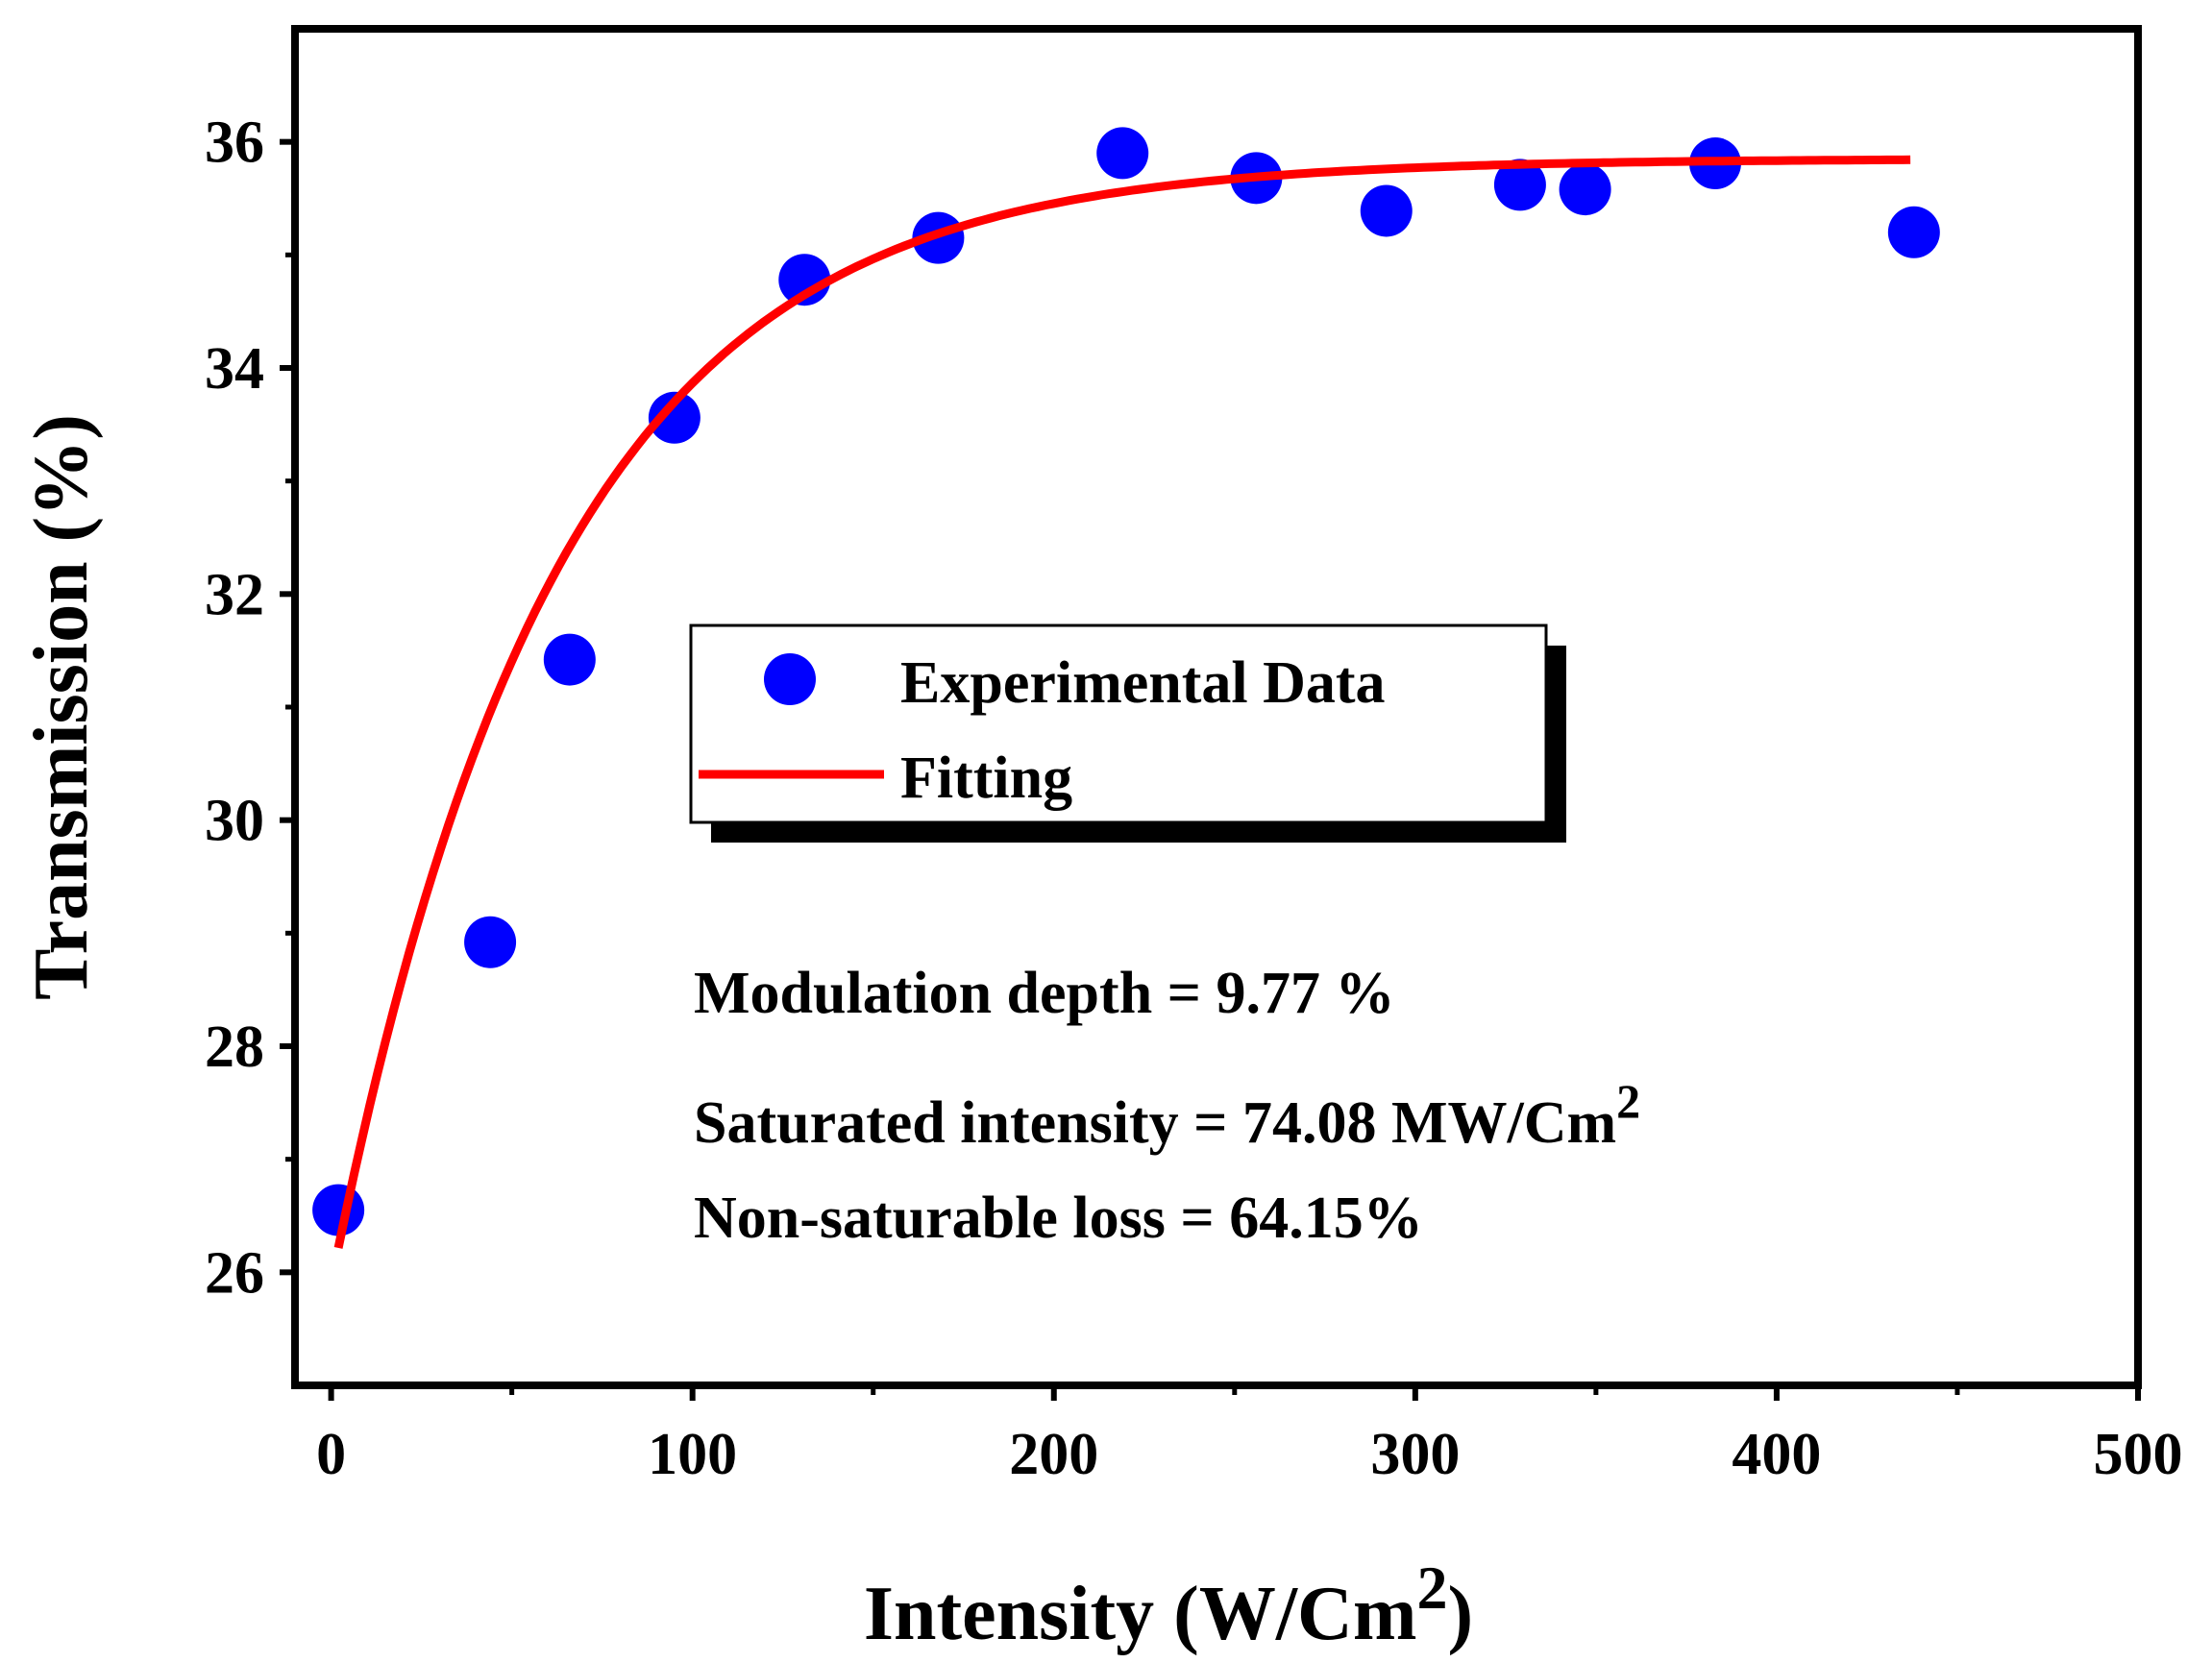  Describe the element at coordinates (1053, 1454) in the screenshot. I see `x-tick-label: 200` at that location.